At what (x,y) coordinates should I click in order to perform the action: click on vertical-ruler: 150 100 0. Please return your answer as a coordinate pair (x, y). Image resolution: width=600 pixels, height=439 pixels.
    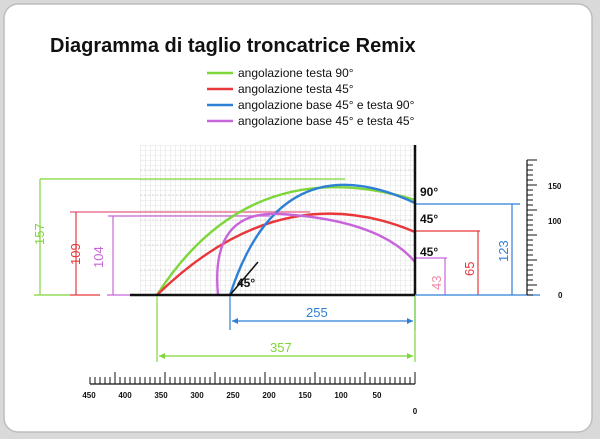
    Looking at the image, I should click on (544, 229).